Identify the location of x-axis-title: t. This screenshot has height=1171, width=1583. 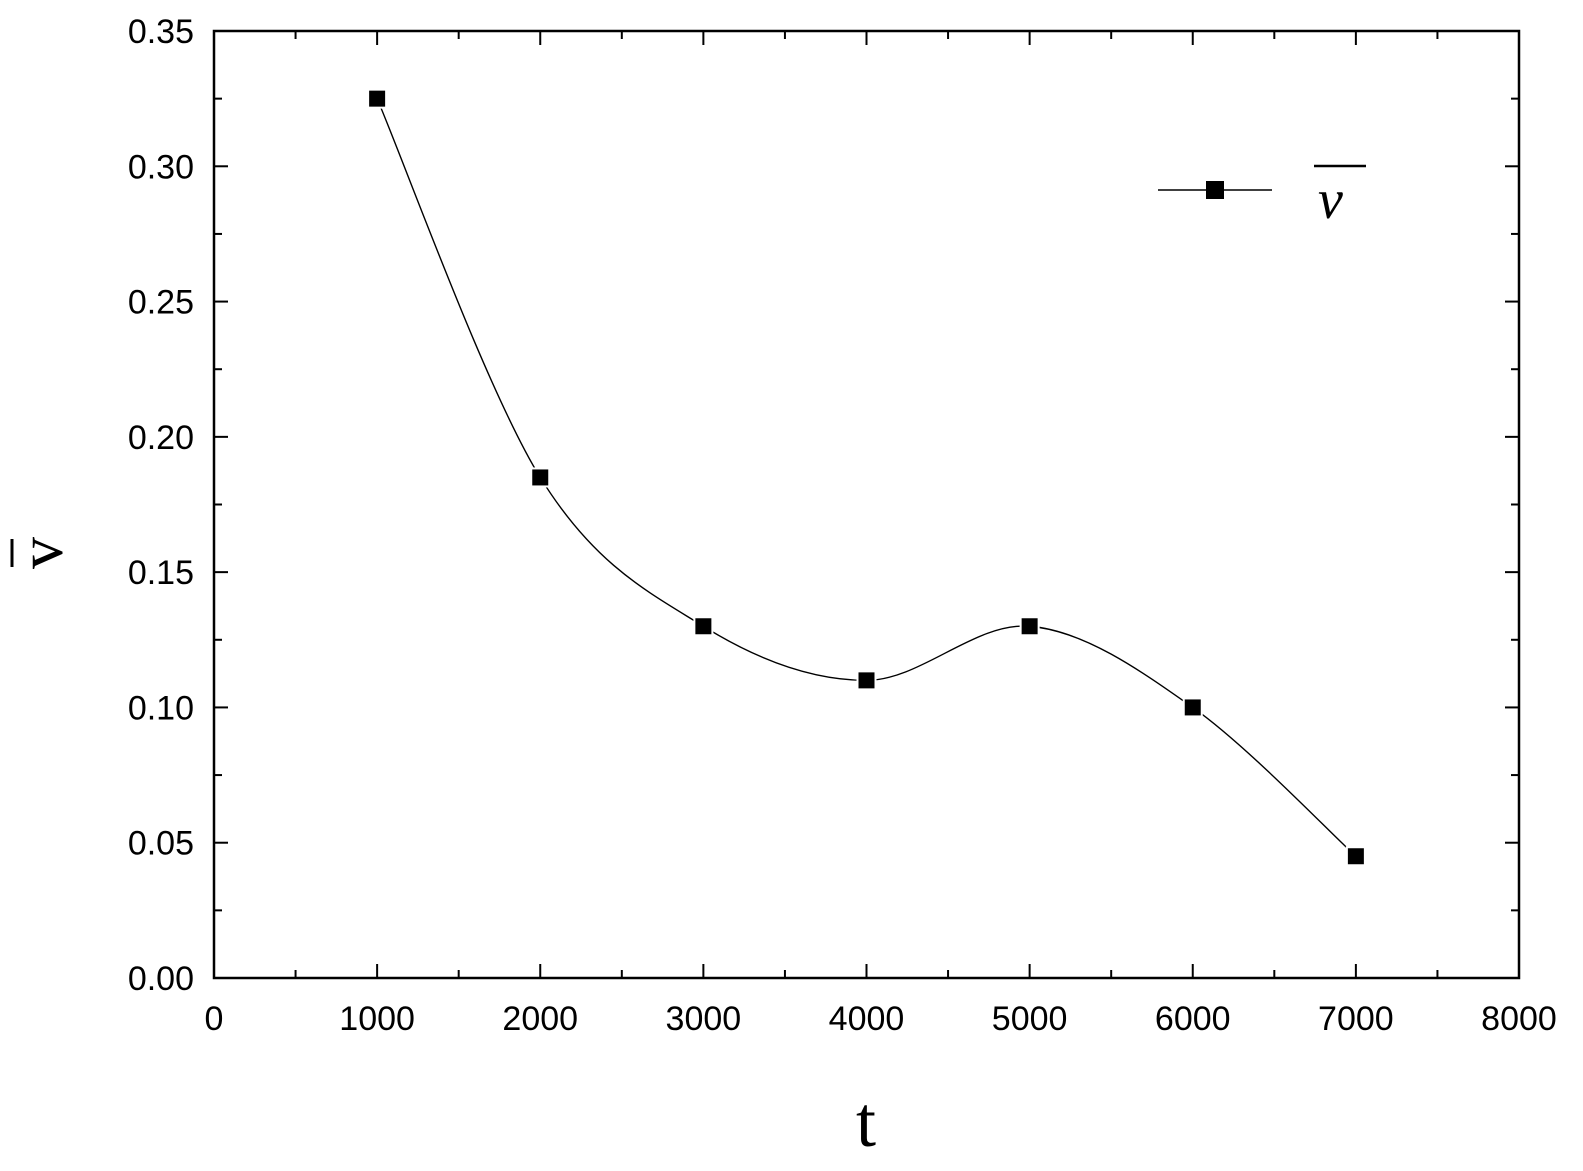
(866, 1122).